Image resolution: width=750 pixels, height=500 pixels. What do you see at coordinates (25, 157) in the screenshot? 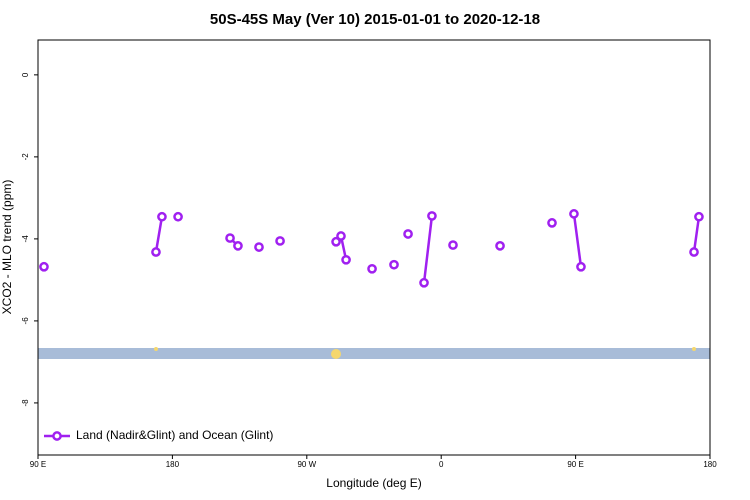
I see `y-tick-label: -2` at bounding box center [25, 157].